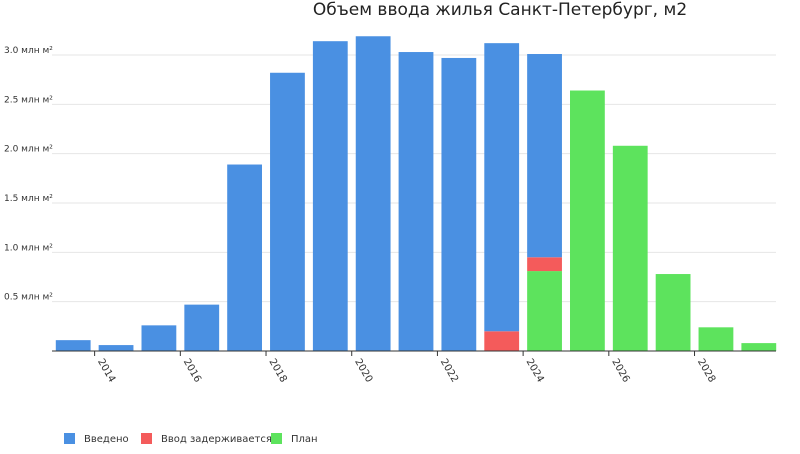 The image size is (800, 454). What do you see at coordinates (449, 371) in the screenshot?
I see `x-tick-label: 2022` at bounding box center [449, 371].